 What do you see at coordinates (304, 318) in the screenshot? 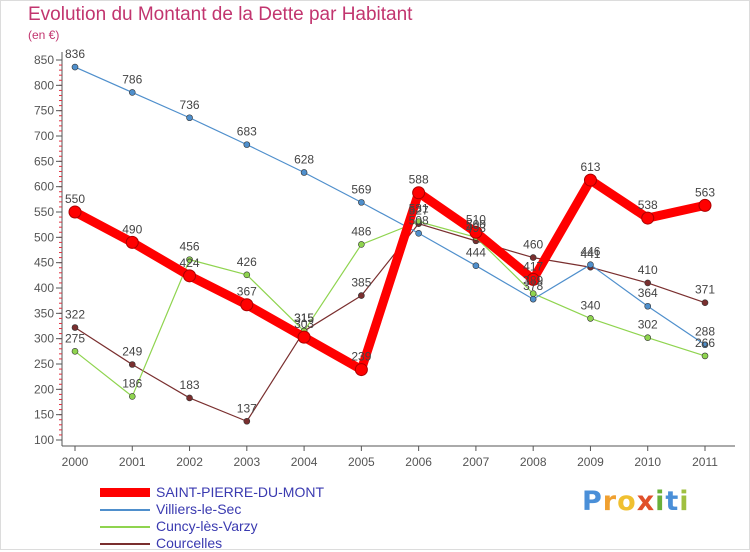
I see `data-label: 315` at bounding box center [304, 318].